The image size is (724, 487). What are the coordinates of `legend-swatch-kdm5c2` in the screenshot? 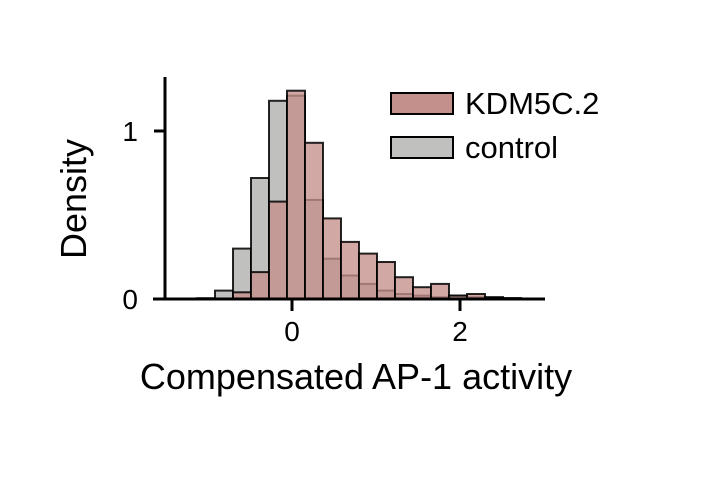 It's located at (422, 103).